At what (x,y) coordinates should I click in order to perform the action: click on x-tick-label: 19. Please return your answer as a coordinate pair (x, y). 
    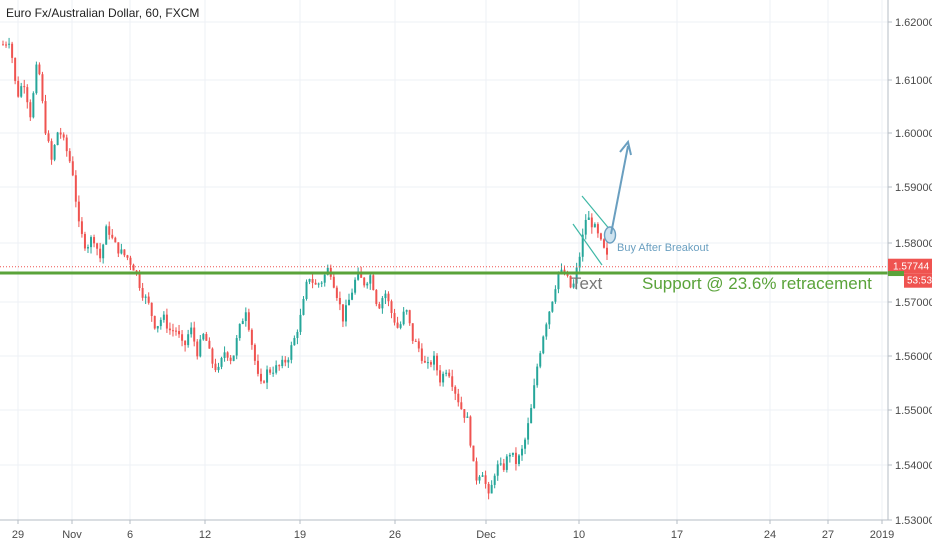
    Looking at the image, I should click on (300, 535).